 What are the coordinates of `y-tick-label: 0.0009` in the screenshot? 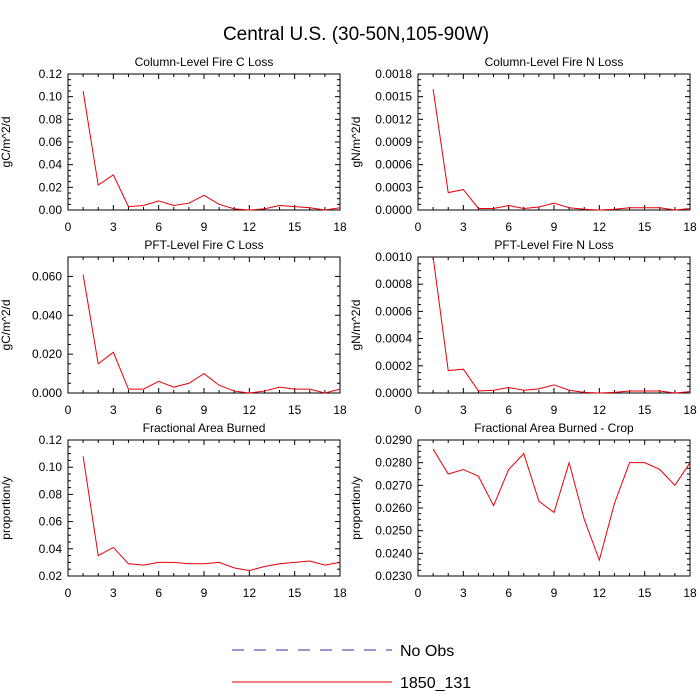 It's located at (393, 142).